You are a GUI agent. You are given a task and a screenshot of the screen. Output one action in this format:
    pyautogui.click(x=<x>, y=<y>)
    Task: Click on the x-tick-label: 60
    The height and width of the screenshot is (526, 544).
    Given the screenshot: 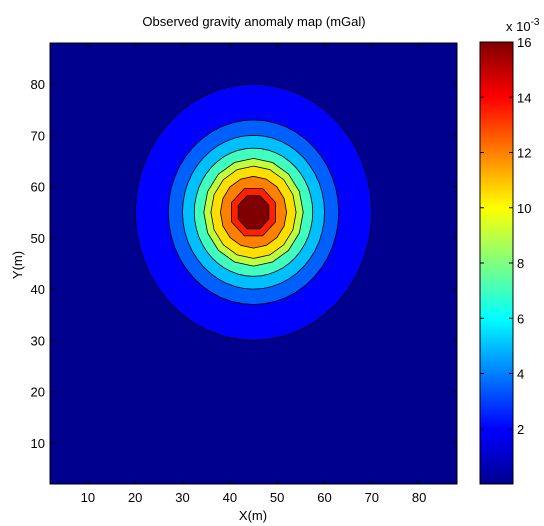 What is the action you would take?
    pyautogui.click(x=324, y=497)
    